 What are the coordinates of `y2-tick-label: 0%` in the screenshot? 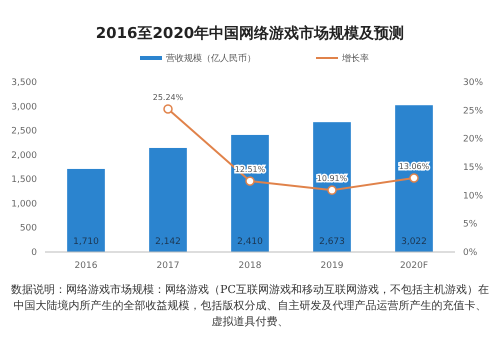 It's located at (470, 253).